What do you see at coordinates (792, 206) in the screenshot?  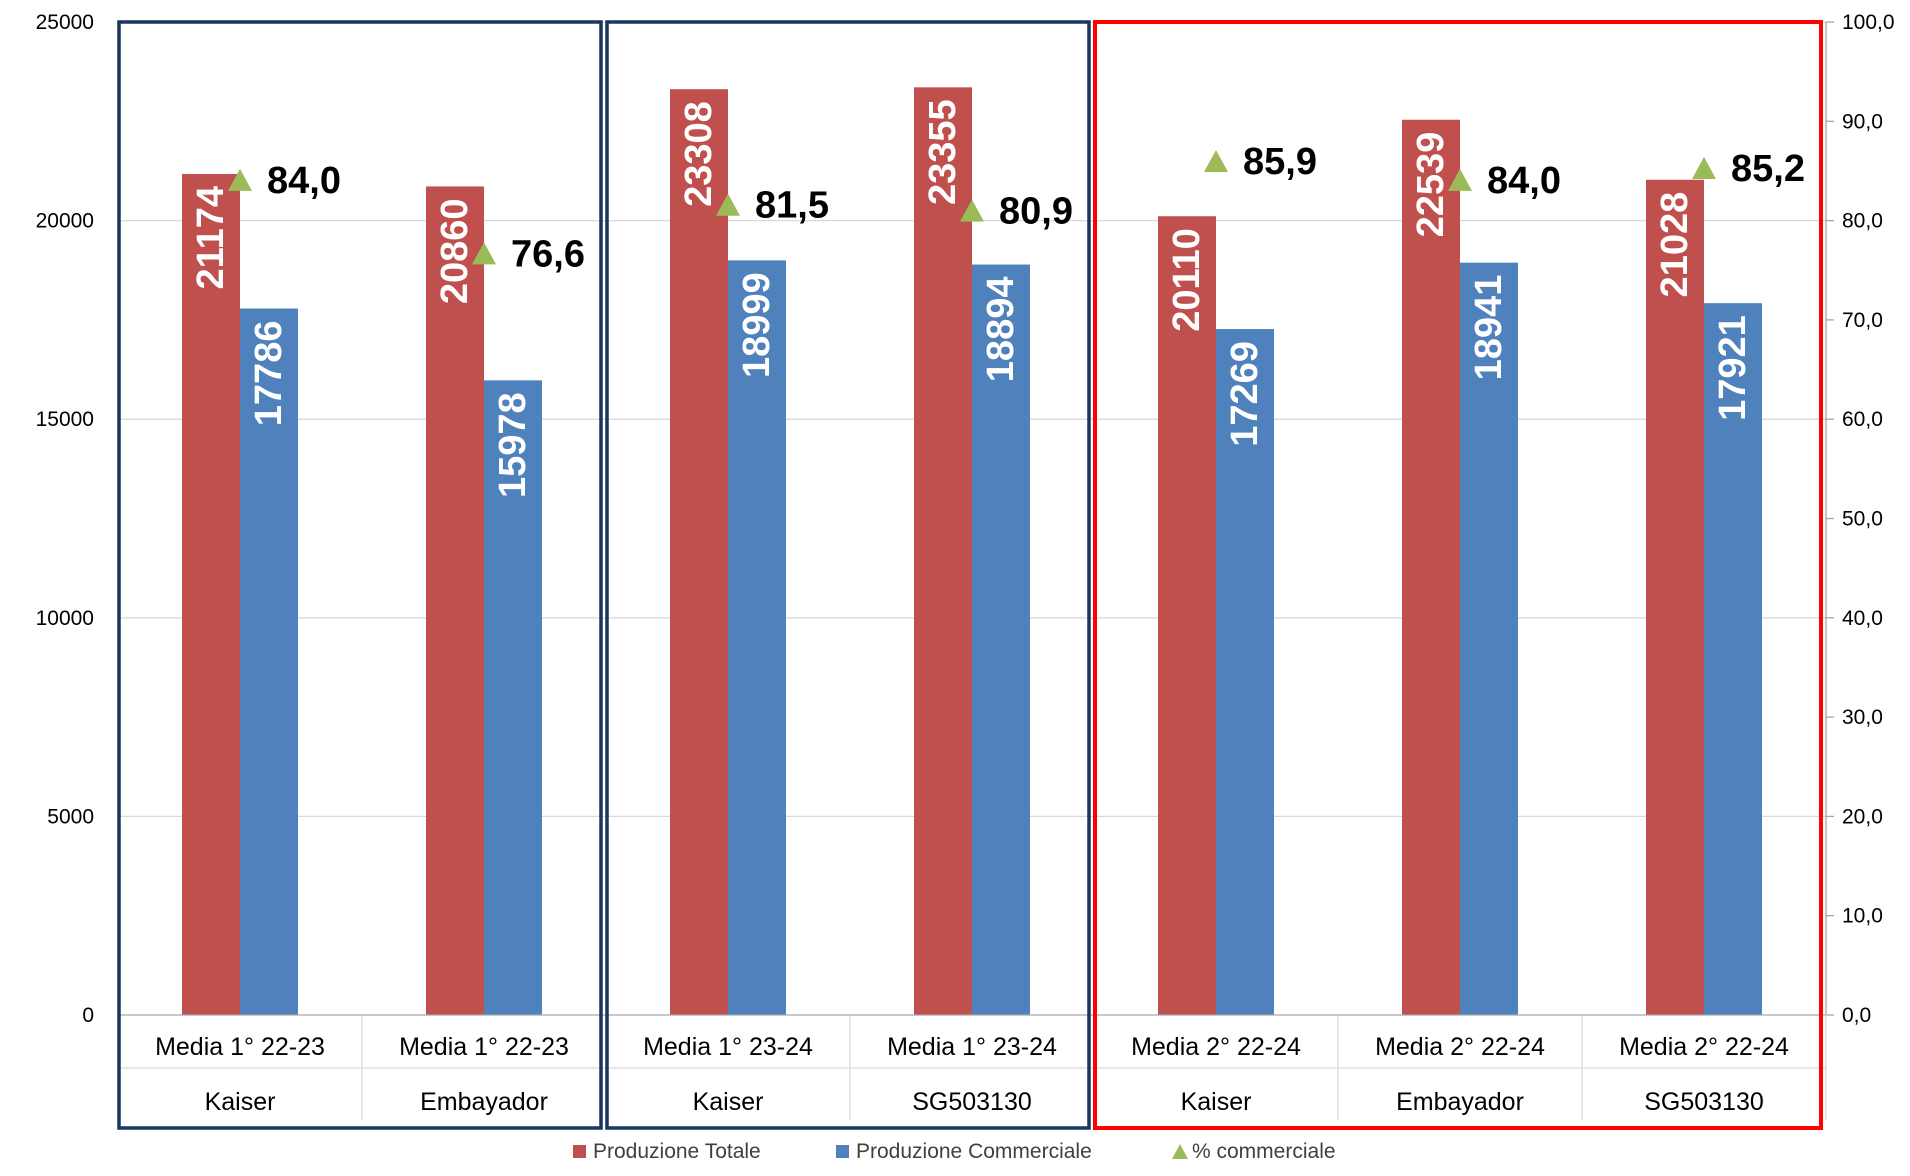 I see `marker-value-label: 81,5` at bounding box center [792, 206].